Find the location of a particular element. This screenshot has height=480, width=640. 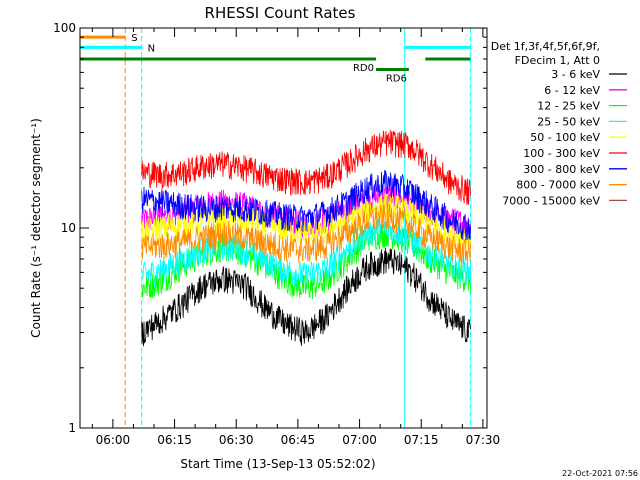

legend-label-3: 25 - 50 keV is located at coordinates (568, 121).